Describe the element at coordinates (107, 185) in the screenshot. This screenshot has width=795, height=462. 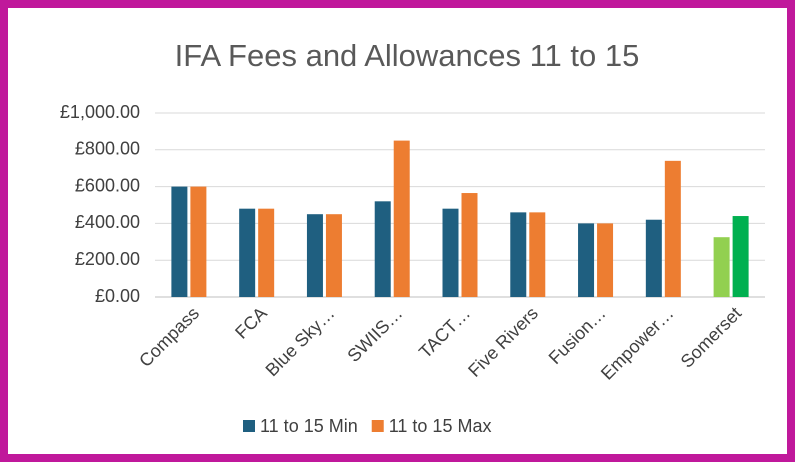
I see `y-tick-label: £600.00` at that location.